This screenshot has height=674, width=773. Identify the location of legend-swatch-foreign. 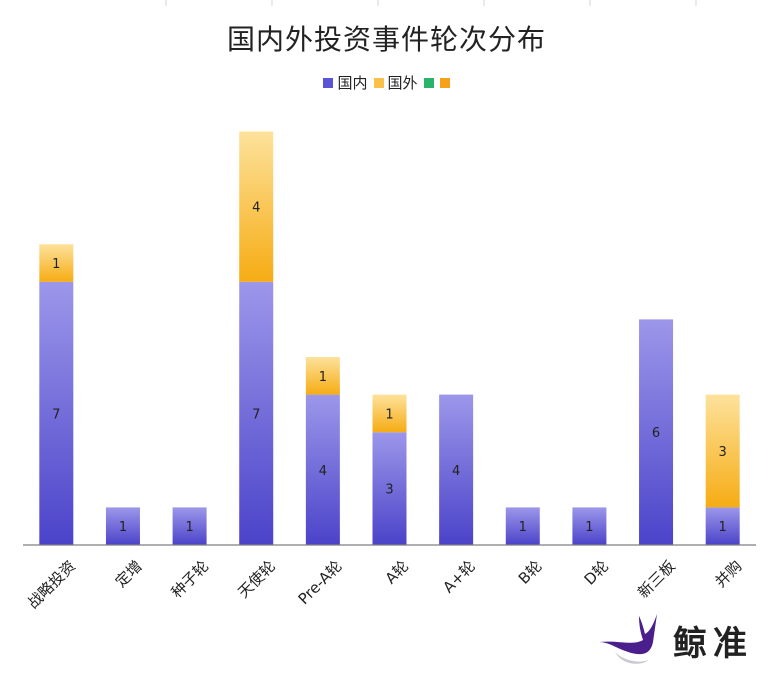
(378, 82).